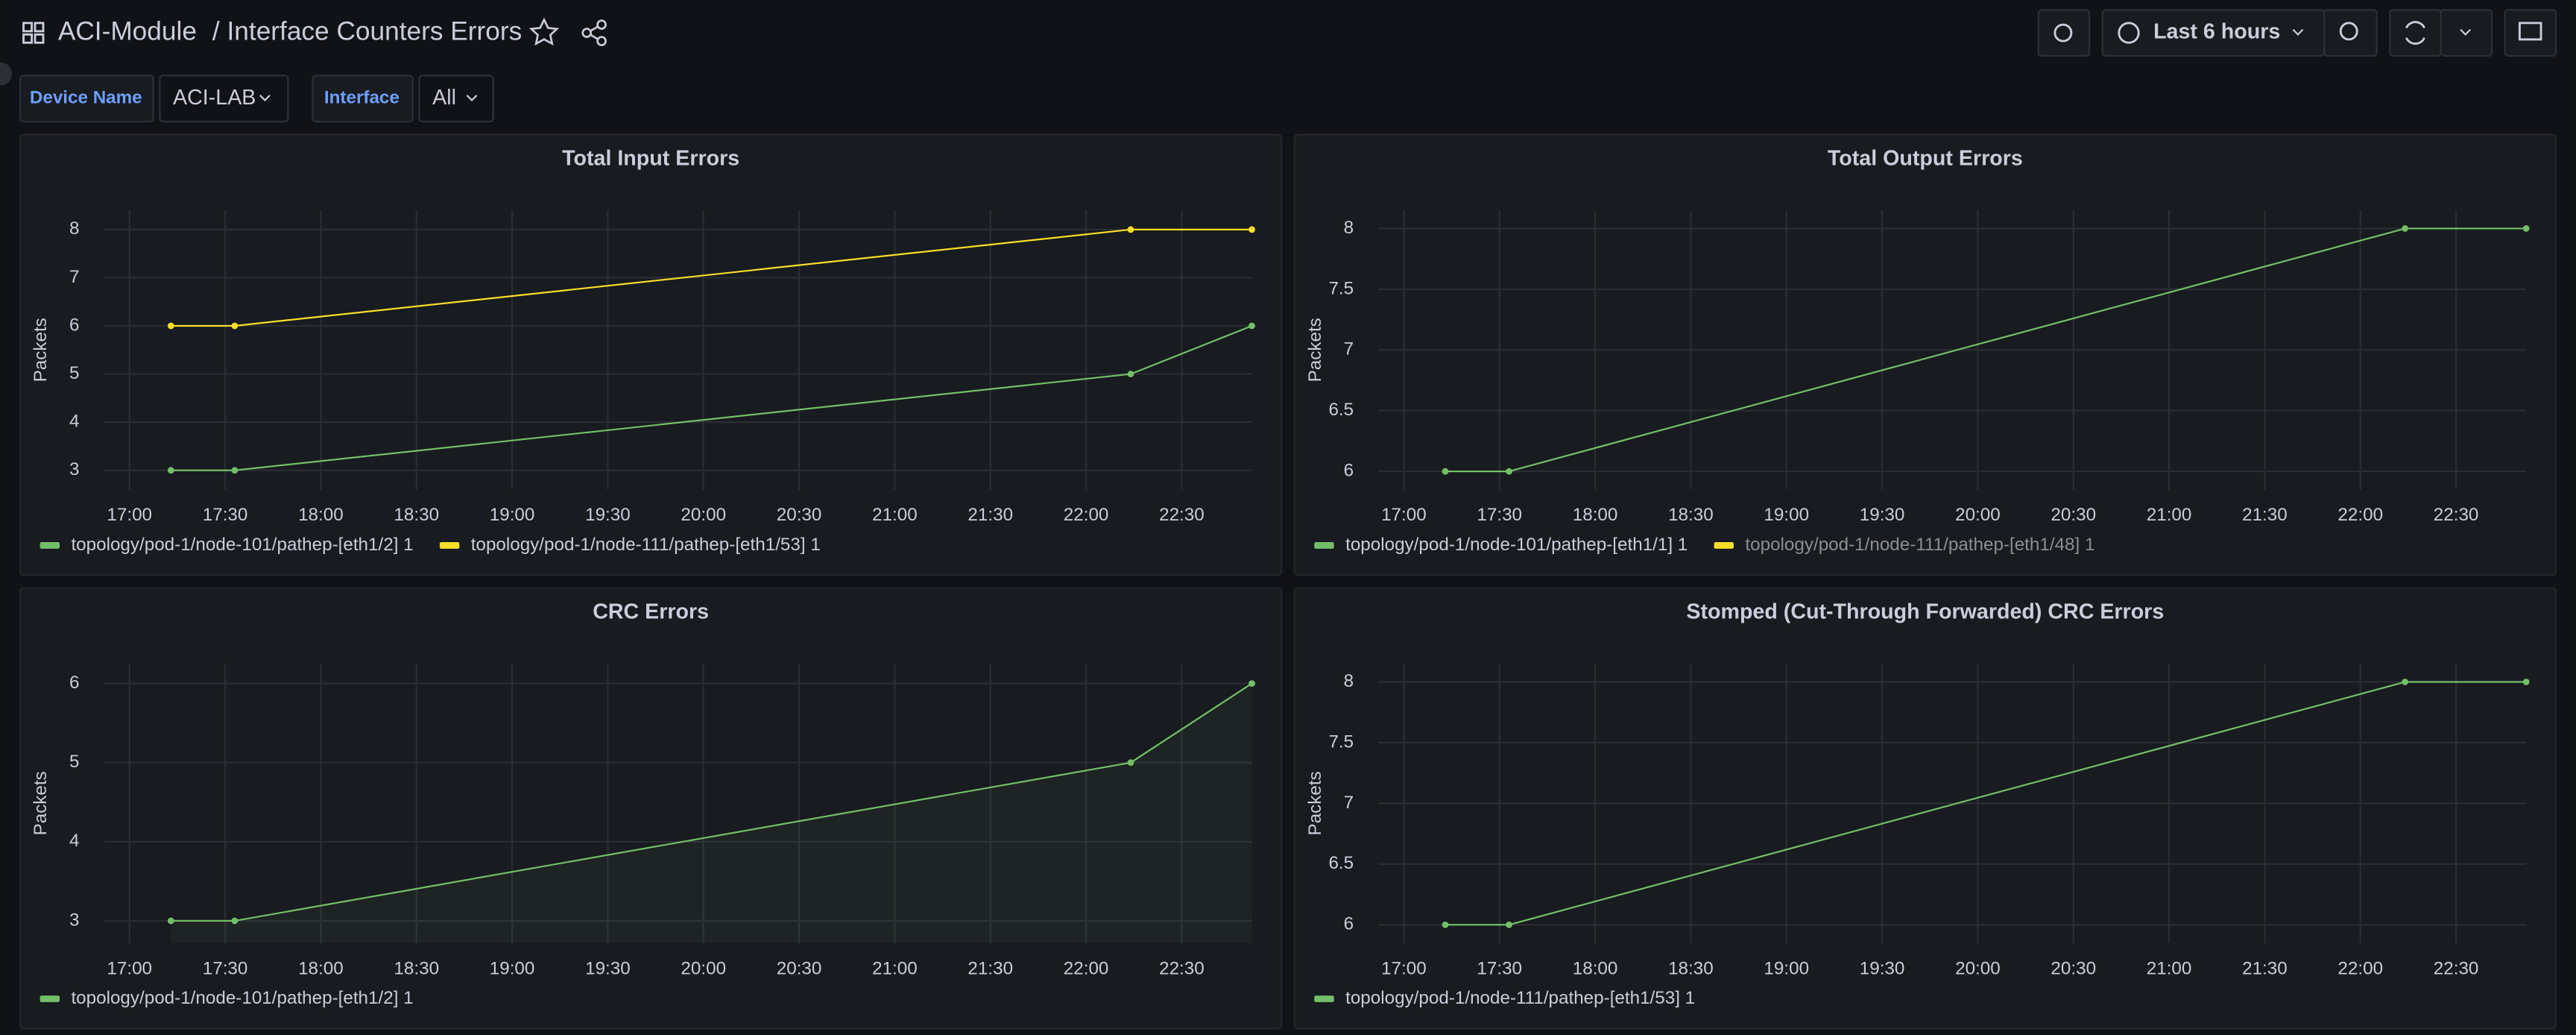  Describe the element at coordinates (1691, 968) in the screenshot. I see `x-tick-label: 18:30` at that location.